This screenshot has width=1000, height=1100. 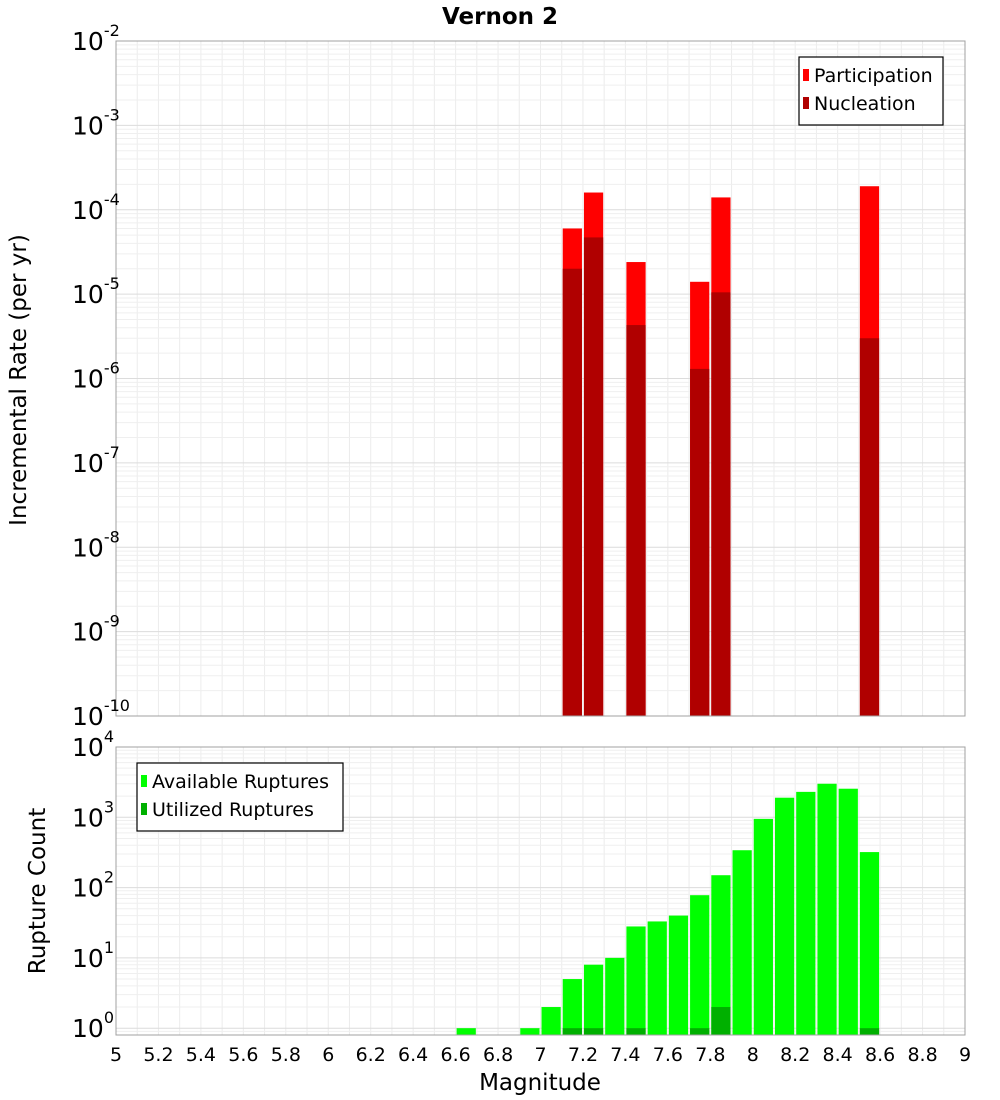 I want to click on chart-title: Vernon 2, so click(x=500, y=17).